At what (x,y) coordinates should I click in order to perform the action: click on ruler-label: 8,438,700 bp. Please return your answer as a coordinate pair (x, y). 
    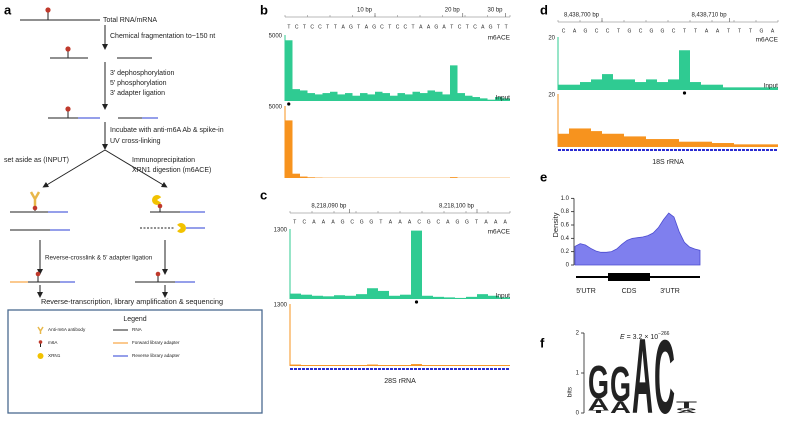
    Looking at the image, I should click on (582, 16).